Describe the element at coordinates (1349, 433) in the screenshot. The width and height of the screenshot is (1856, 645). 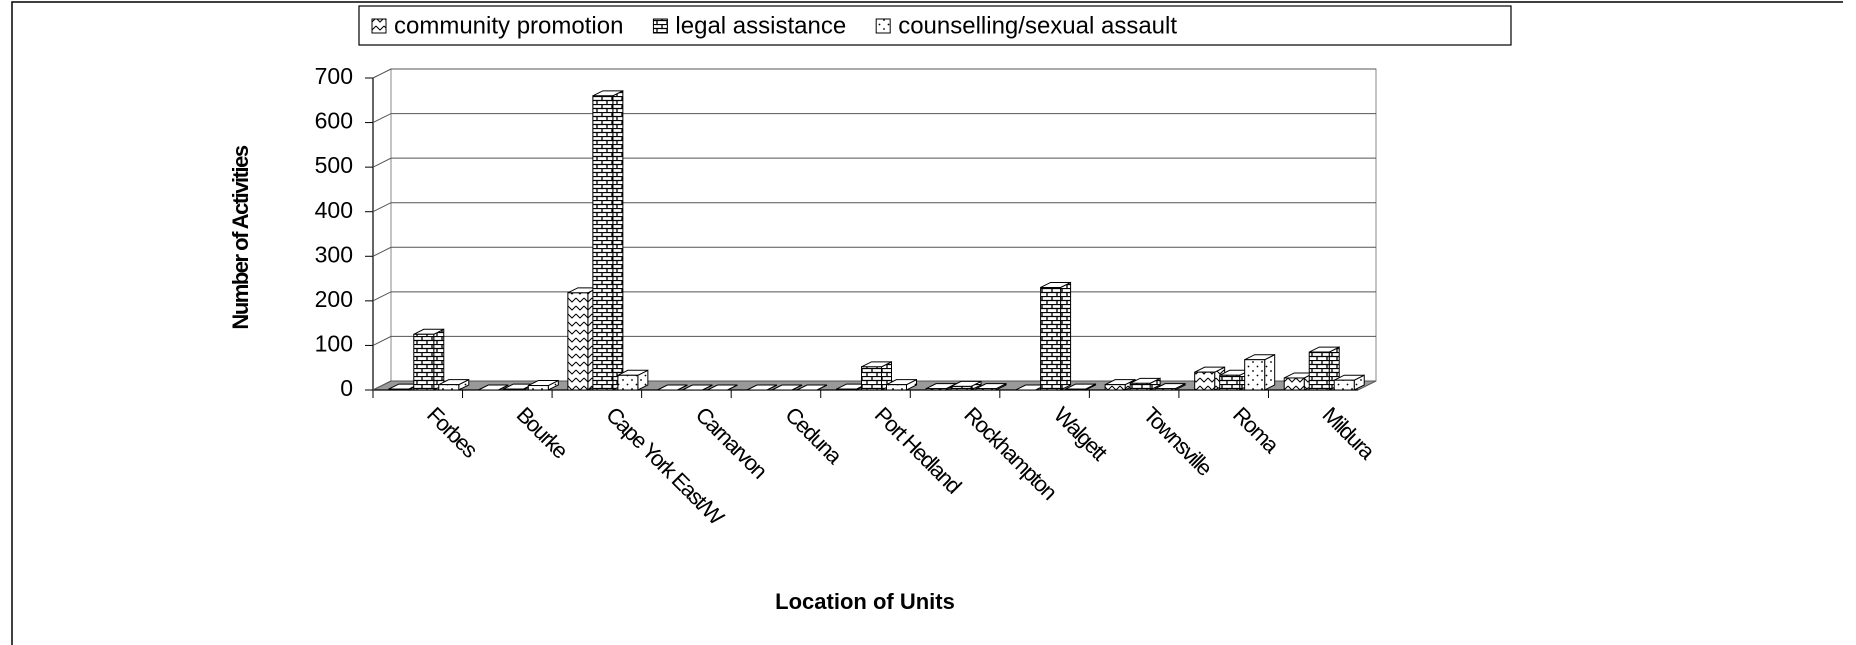
I see `x-tick-label: Mildura` at that location.